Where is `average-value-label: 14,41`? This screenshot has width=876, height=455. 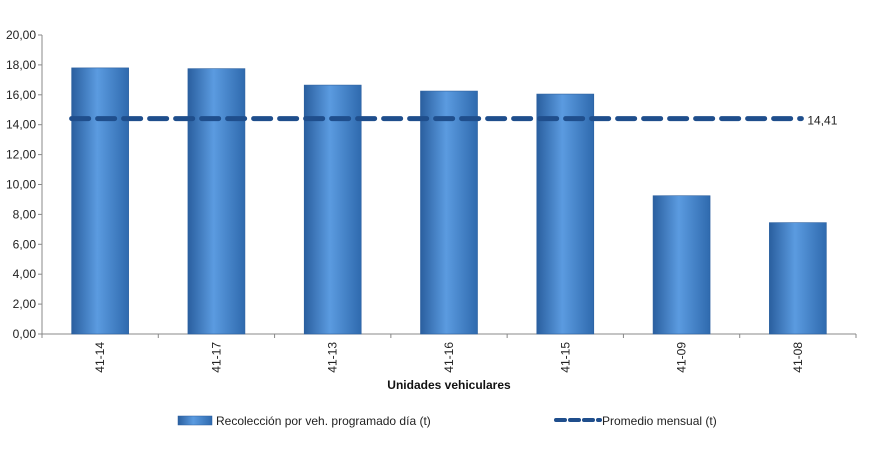 average-value-label: 14,41 is located at coordinates (822, 121).